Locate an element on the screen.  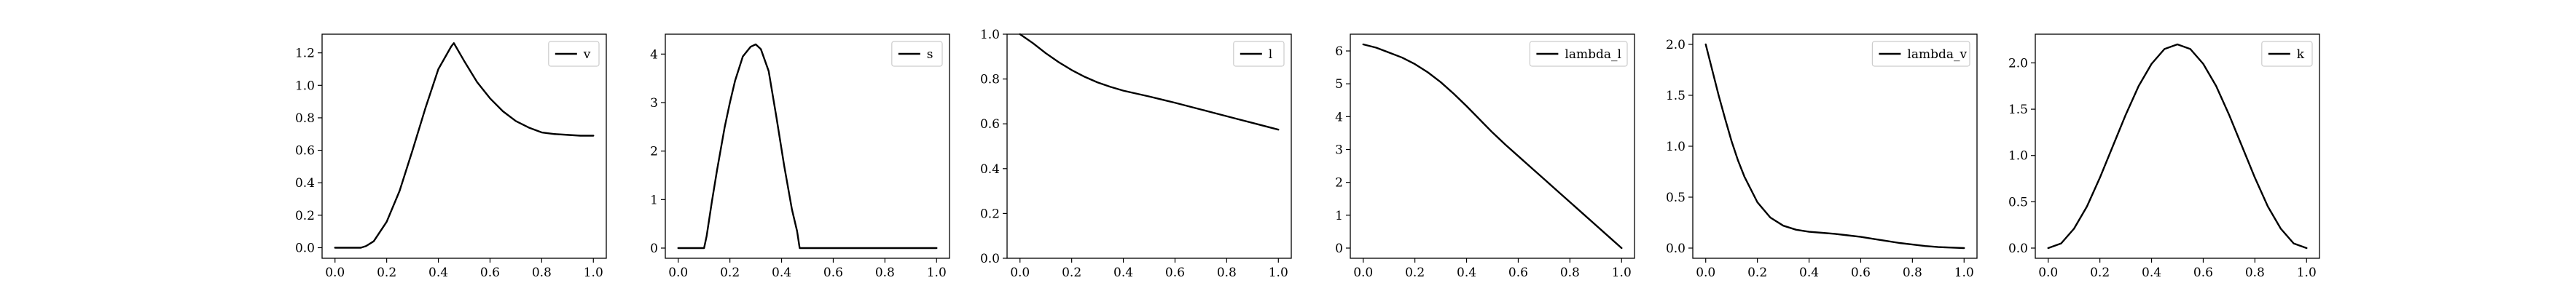
chart-panel-lambda_l: 0.0 0.2 0.4 0.6 0.8 1.0 0 1 2 3 4 5 6 lambda_l is located at coordinates (1485, 156).